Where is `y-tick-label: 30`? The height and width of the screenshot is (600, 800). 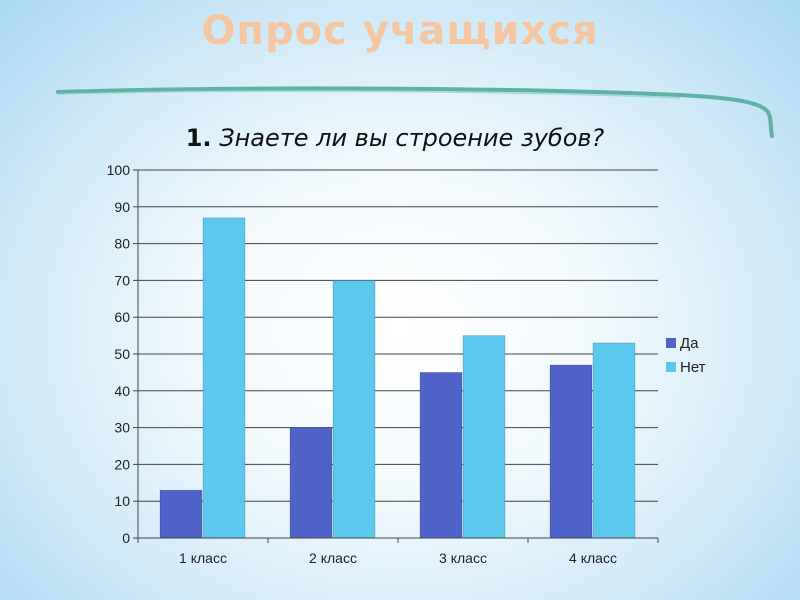 y-tick-label: 30 is located at coordinates (122, 428).